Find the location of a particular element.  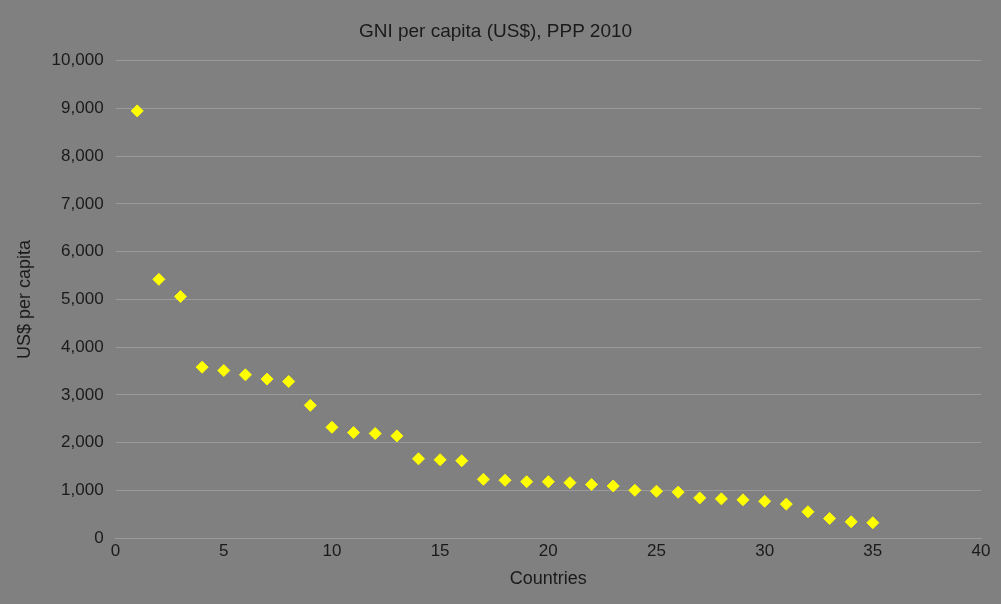

x-axis-title: Countries is located at coordinates (548, 578).